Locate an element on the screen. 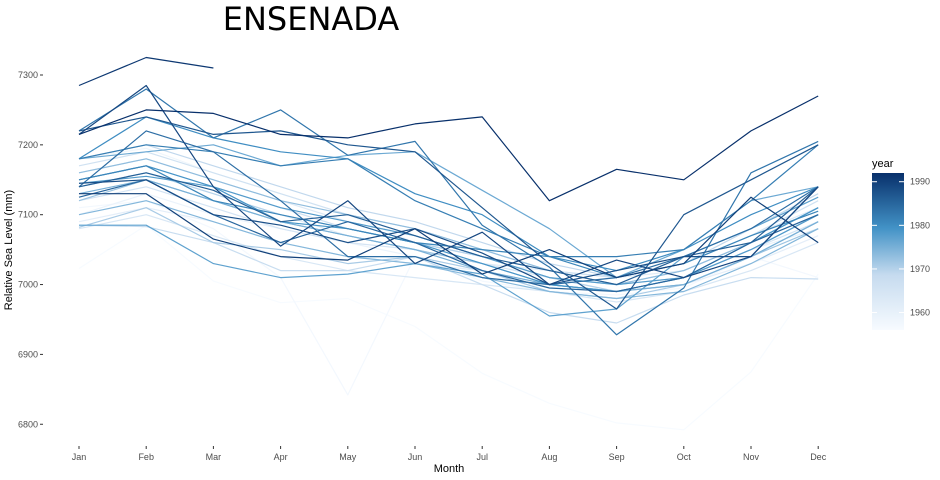 The width and height of the screenshot is (940, 480). x-tick-label: Feb is located at coordinates (146, 457).